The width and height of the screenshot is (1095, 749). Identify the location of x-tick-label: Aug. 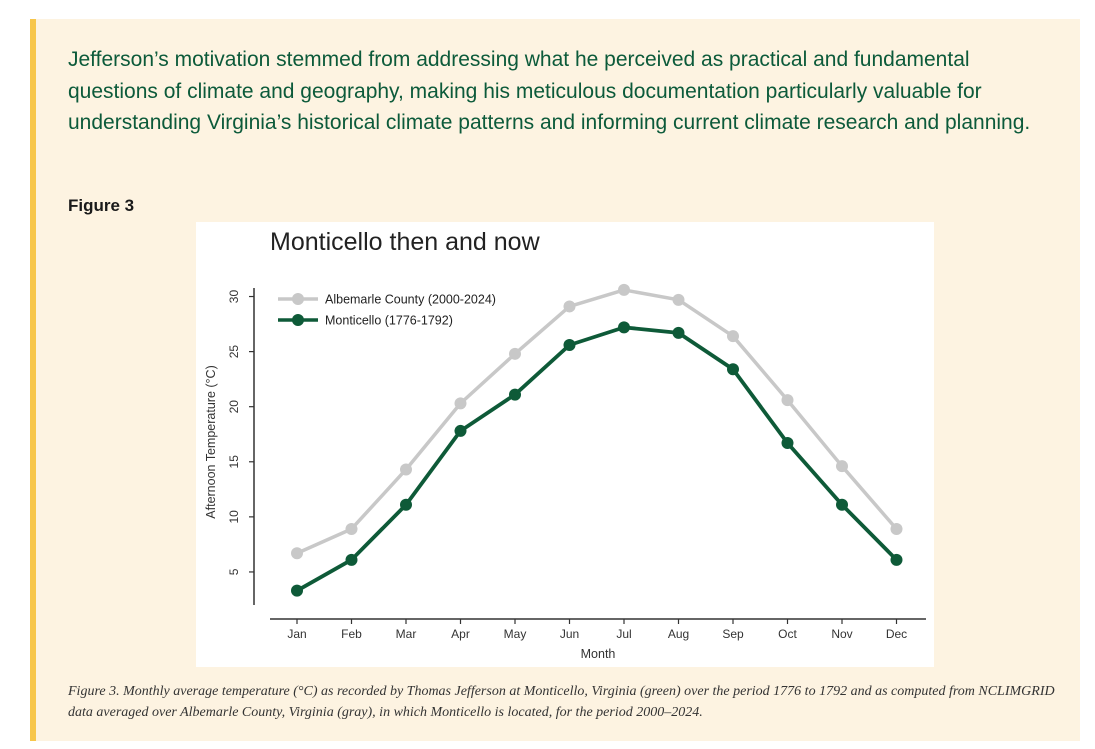
(678, 634).